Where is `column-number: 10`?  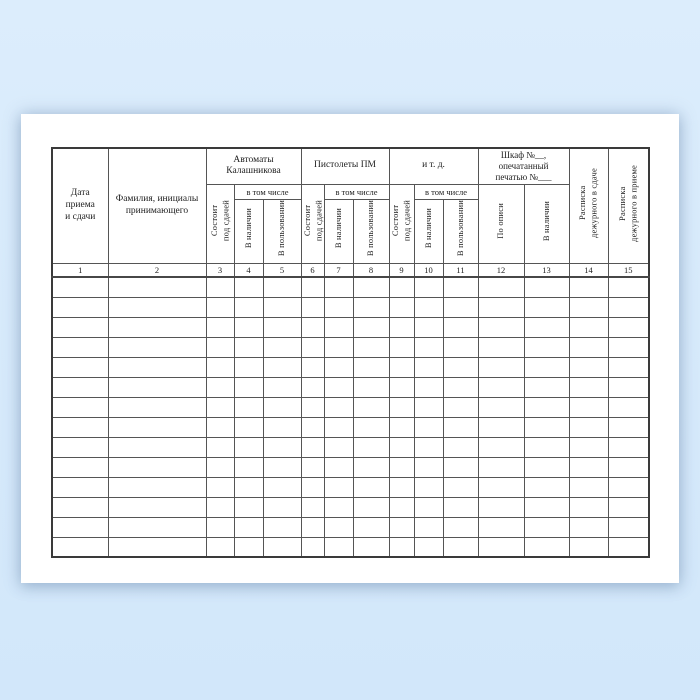
column-number: 10 is located at coordinates (428, 270).